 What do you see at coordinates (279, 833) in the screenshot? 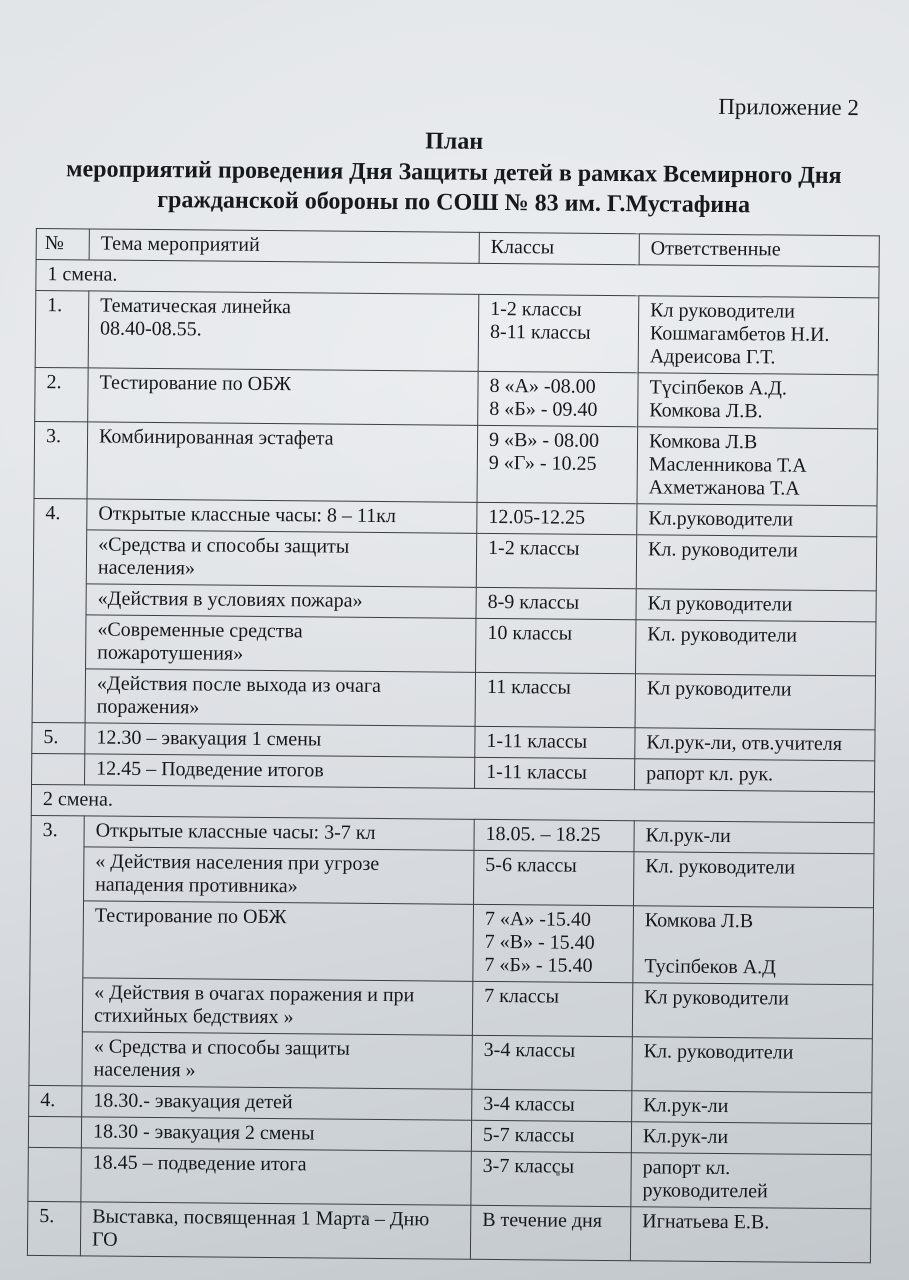
I see `topic-cell: Открытые классные часы: 3-7 кл` at bounding box center [279, 833].